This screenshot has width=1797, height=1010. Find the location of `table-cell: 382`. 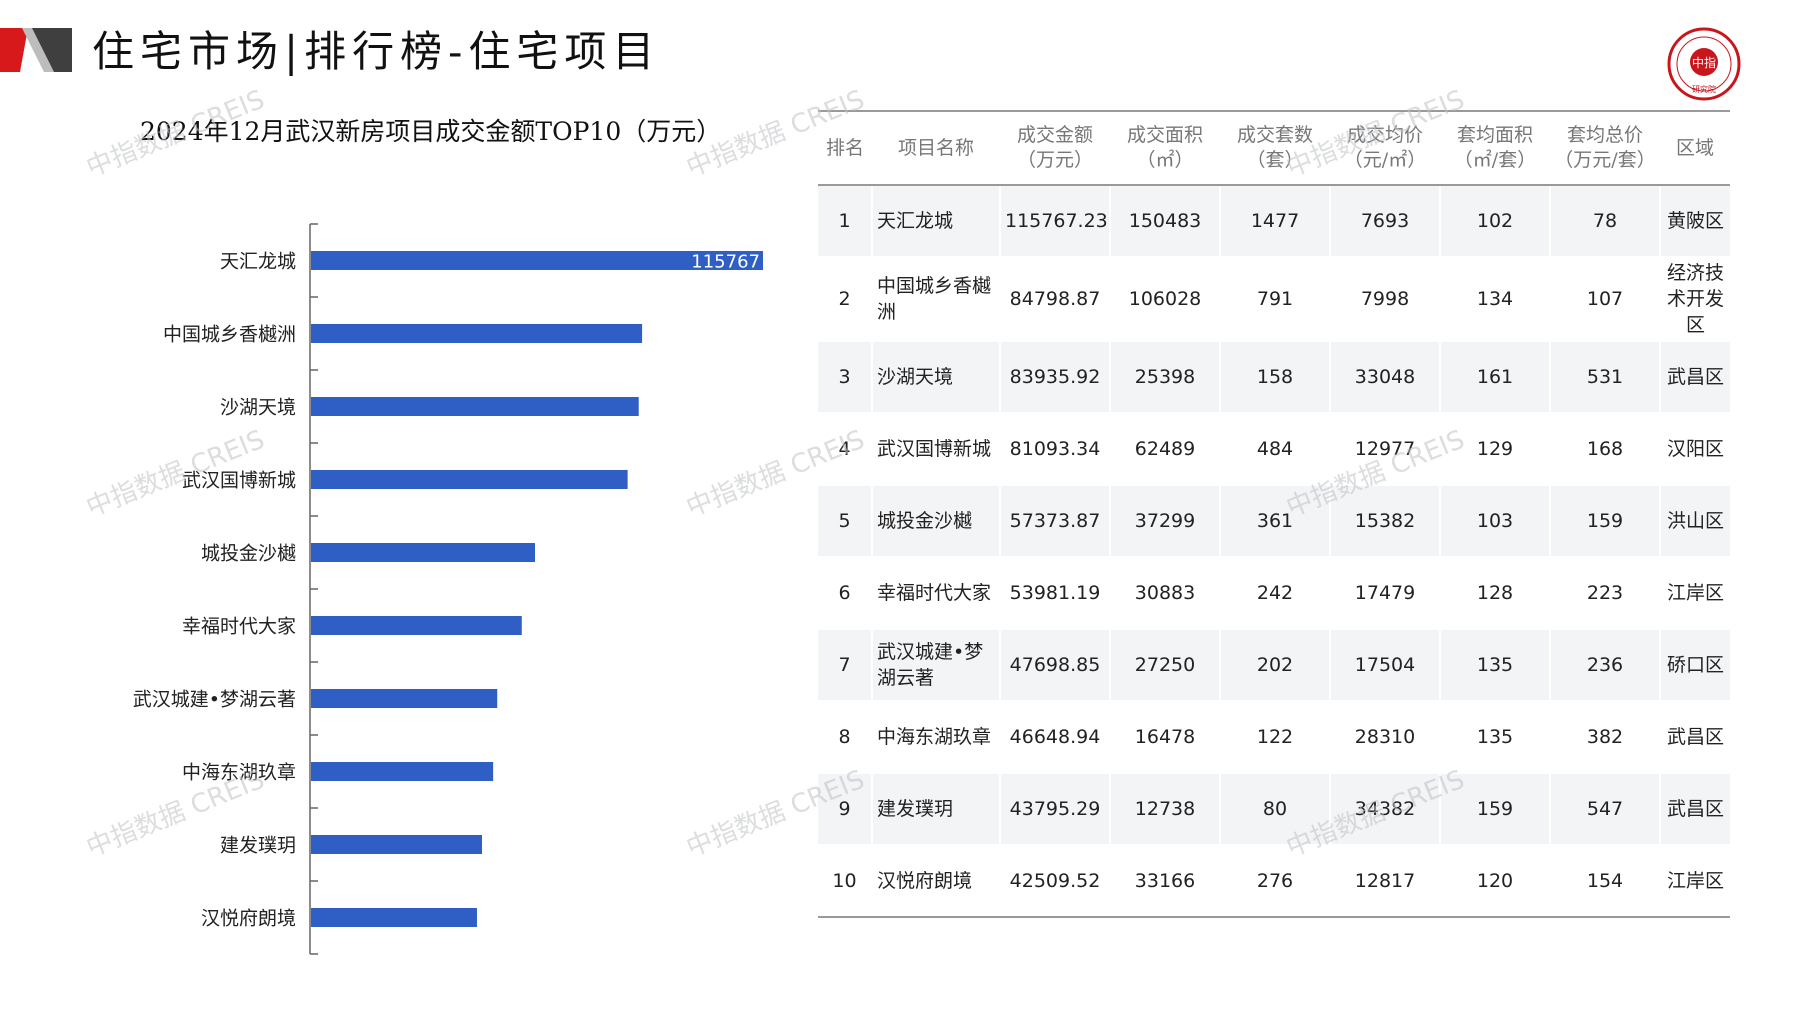

table-cell: 382 is located at coordinates (1605, 737).